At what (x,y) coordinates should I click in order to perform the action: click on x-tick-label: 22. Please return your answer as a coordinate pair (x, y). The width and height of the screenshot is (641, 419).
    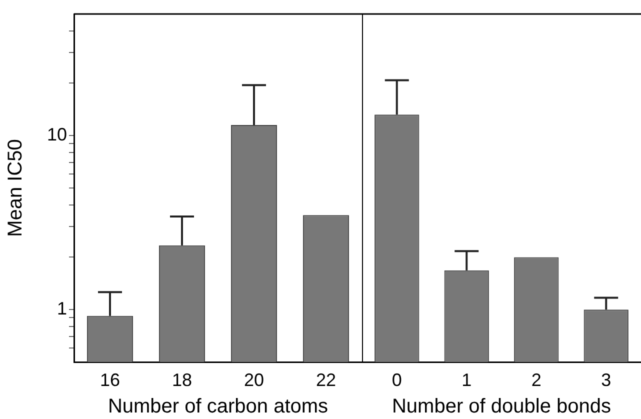
    Looking at the image, I should click on (326, 380).